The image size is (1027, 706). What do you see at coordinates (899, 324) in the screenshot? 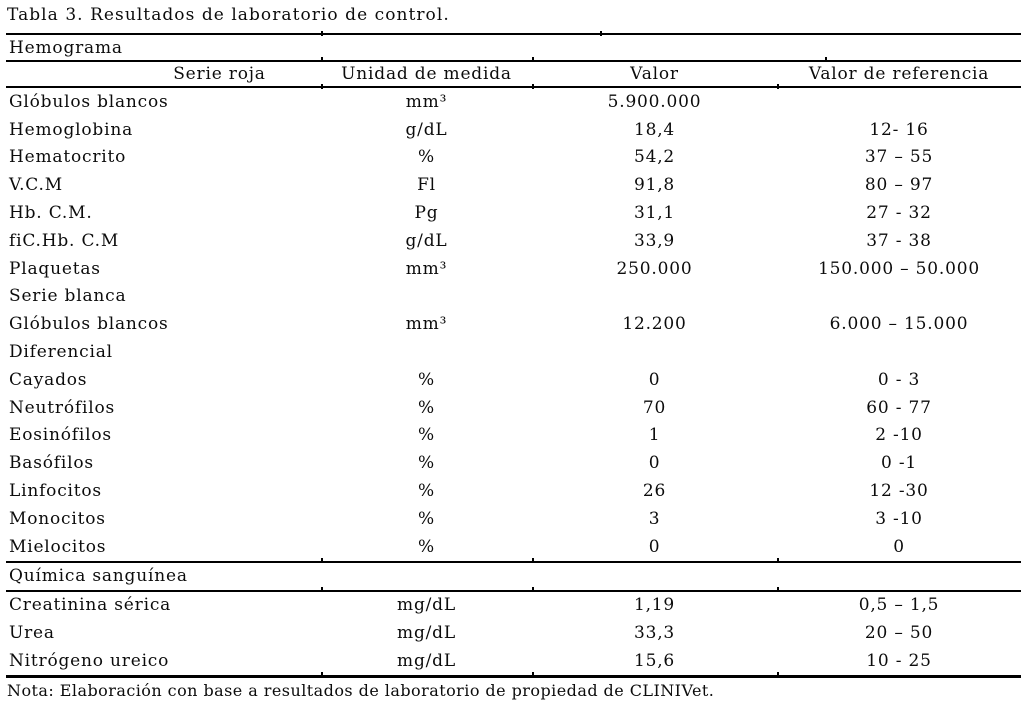
I see `reference-range: 6.000 – 15.000` at bounding box center [899, 324].